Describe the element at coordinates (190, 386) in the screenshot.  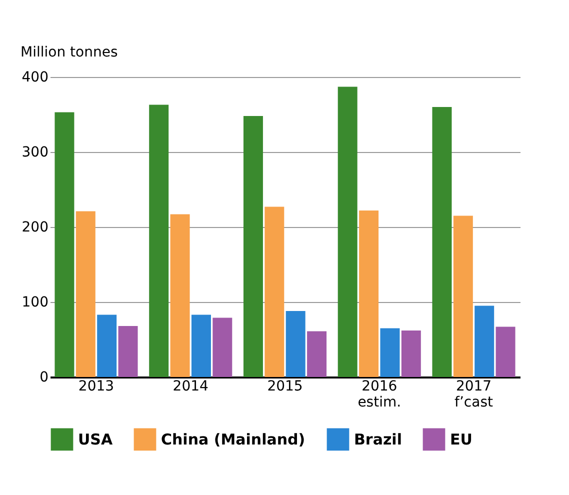
I see `x-tick-label: 2014` at that location.